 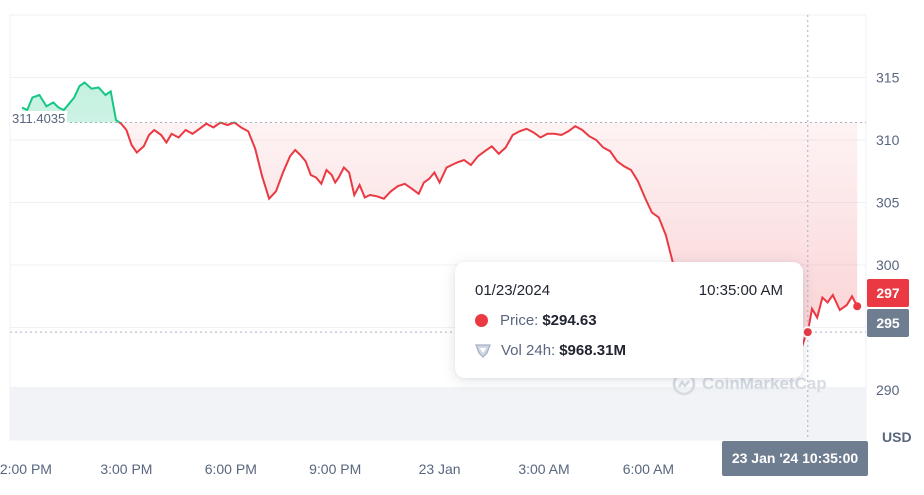 What do you see at coordinates (857, 306) in the screenshot?
I see `last-price-point` at bounding box center [857, 306].